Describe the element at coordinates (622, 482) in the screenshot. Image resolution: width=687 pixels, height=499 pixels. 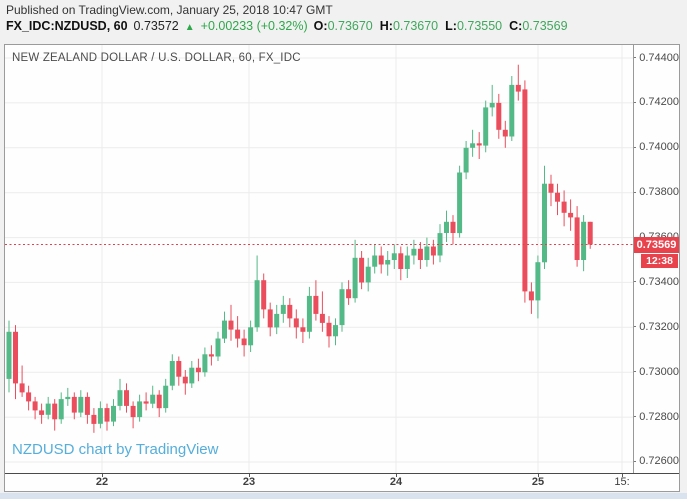
I see `time-tick-label: 15:` at that location.